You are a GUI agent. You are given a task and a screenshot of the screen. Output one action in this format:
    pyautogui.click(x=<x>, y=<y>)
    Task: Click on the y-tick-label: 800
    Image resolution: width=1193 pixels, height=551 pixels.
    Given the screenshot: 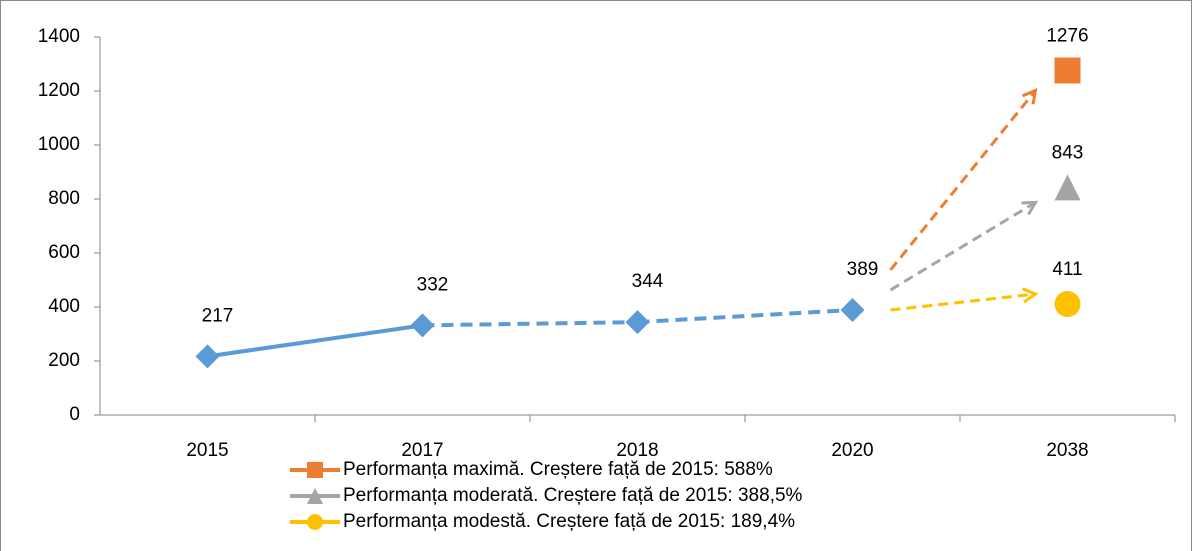 What is the action you would take?
    pyautogui.click(x=64, y=198)
    